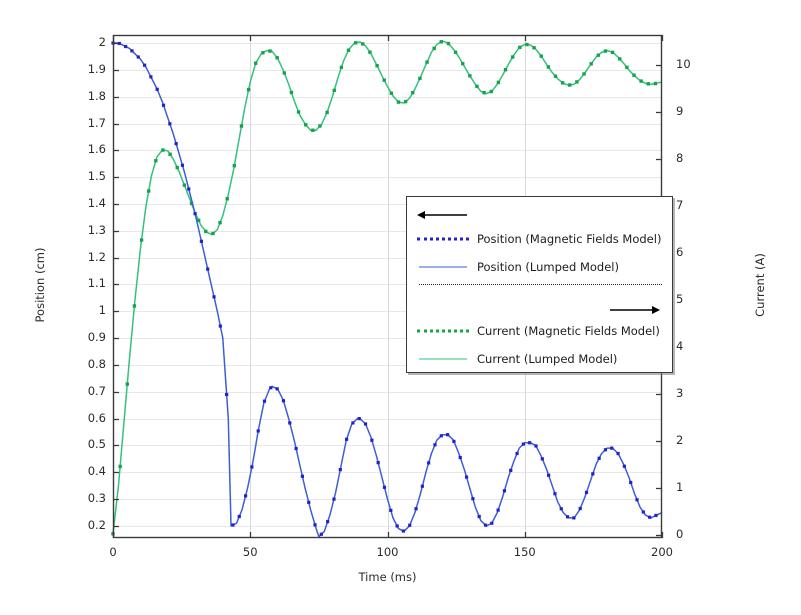 The width and height of the screenshot is (801, 615). What do you see at coordinates (96, 122) in the screenshot?
I see `y-tick-label-left: 1.7` at bounding box center [96, 122].